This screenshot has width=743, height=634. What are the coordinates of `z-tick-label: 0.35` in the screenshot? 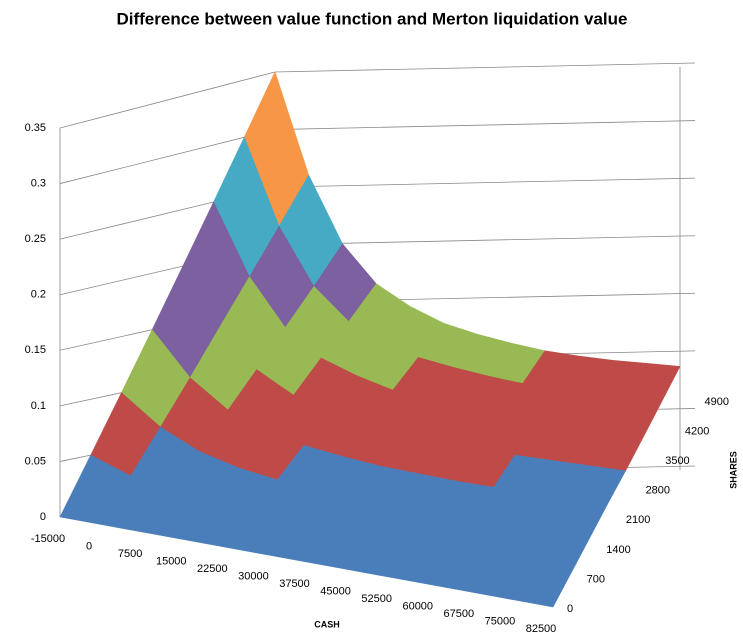 It's located at (35, 128).